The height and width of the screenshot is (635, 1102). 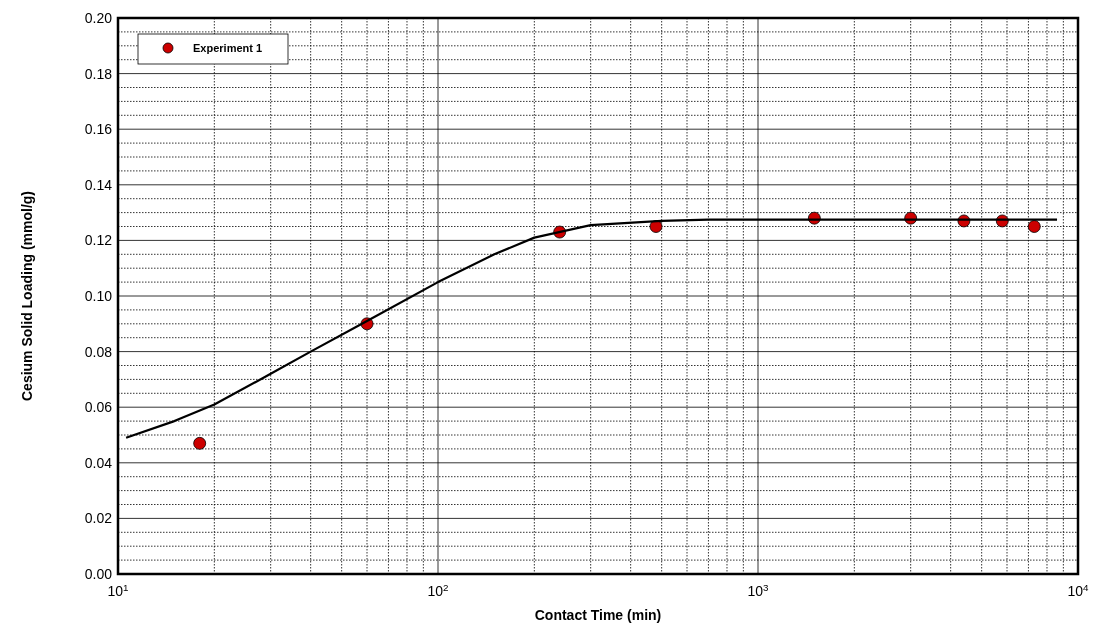 What do you see at coordinates (98, 73) in the screenshot?
I see `y-tick-label: 0.18` at bounding box center [98, 73].